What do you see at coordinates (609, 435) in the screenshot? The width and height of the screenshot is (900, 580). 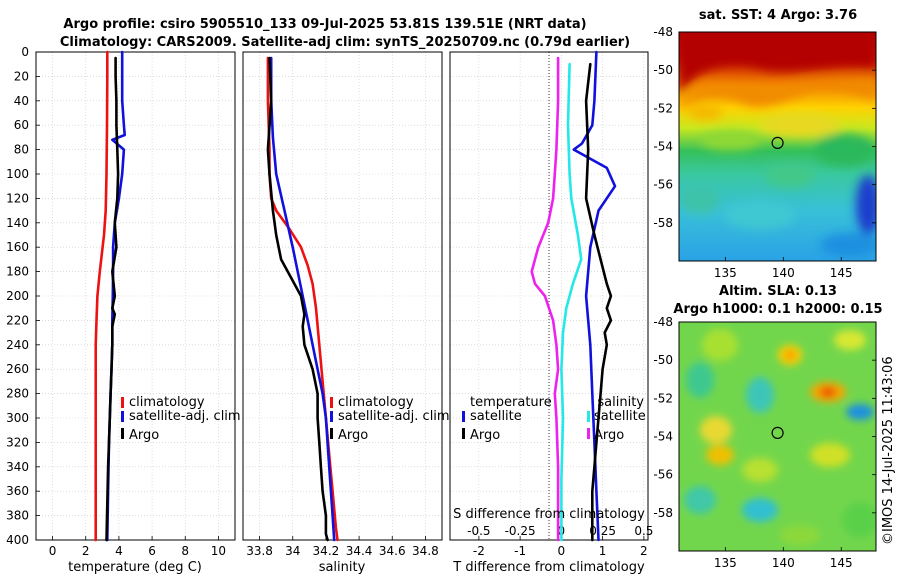 I see `legend-label-s-argo: Argo` at bounding box center [609, 435].